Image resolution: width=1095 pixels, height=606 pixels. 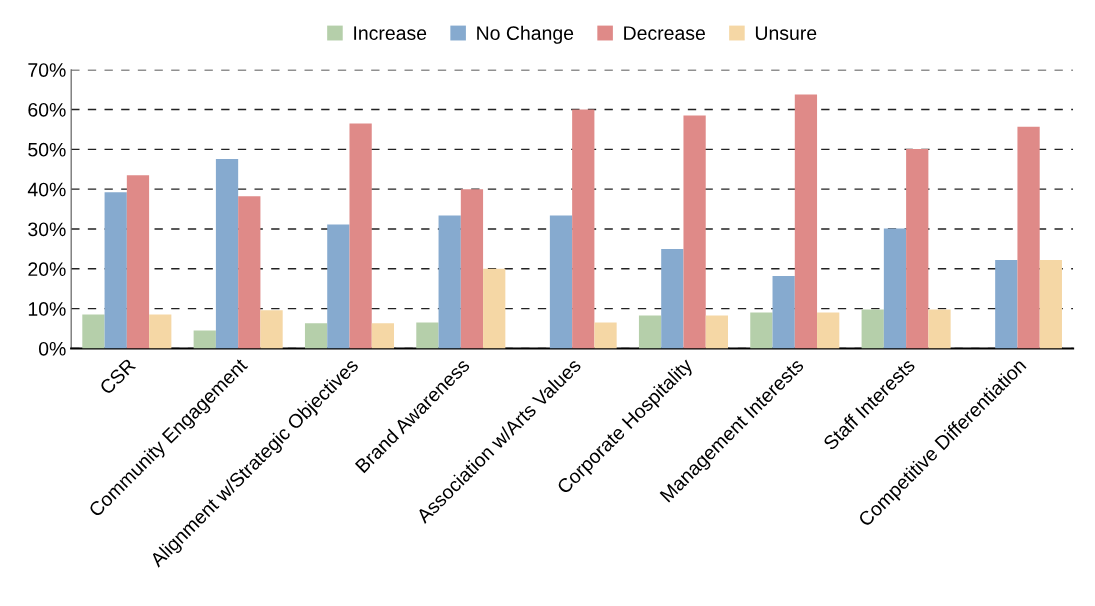 I want to click on legend-label: Unsure, so click(x=786, y=33).